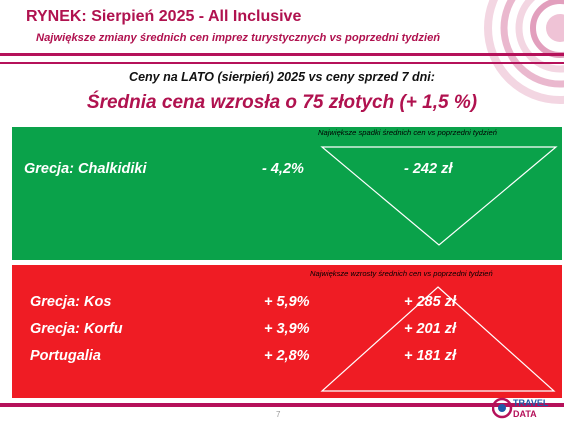 Image resolution: width=564 pixels, height=423 pixels. Describe the element at coordinates (524, 52) in the screenshot. I see `decorative-circles-graphic` at that location.